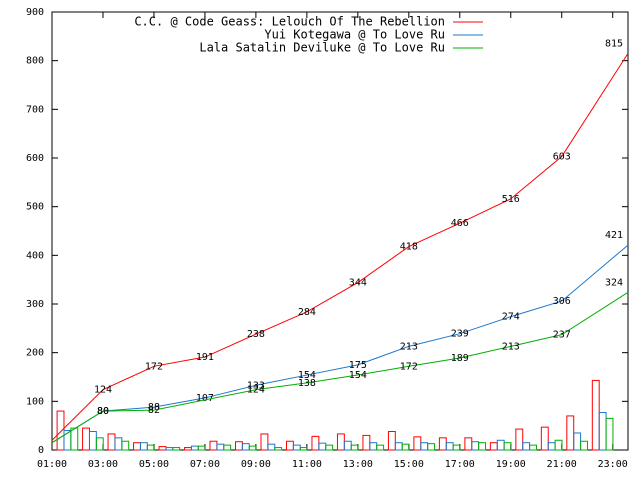 Image resolution: width=640 pixels, height=480 pixels. I want to click on data-label: 418, so click(409, 247).